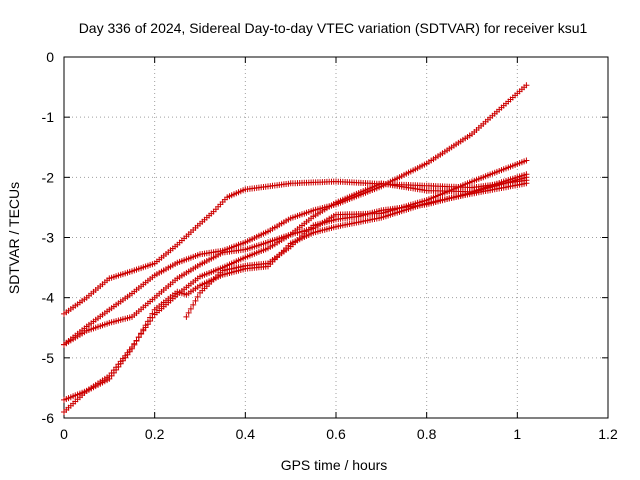  Describe the element at coordinates (246, 434) in the screenshot. I see `x-tick-label: 0.4` at that location.